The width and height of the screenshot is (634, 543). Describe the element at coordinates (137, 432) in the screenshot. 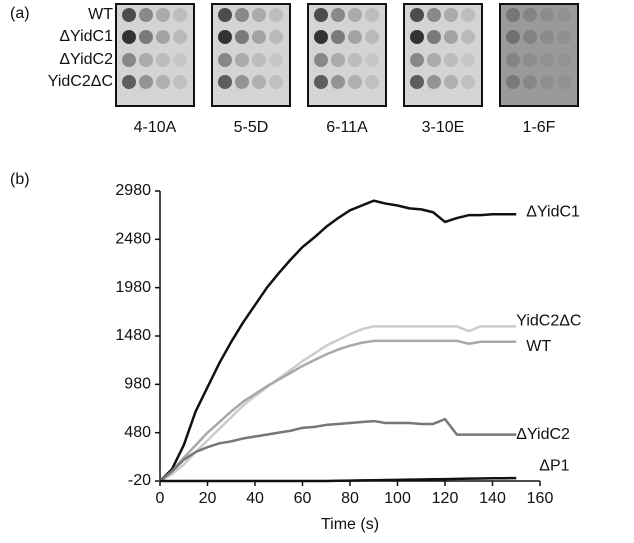

I see `y-tick-label: 480` at that location.